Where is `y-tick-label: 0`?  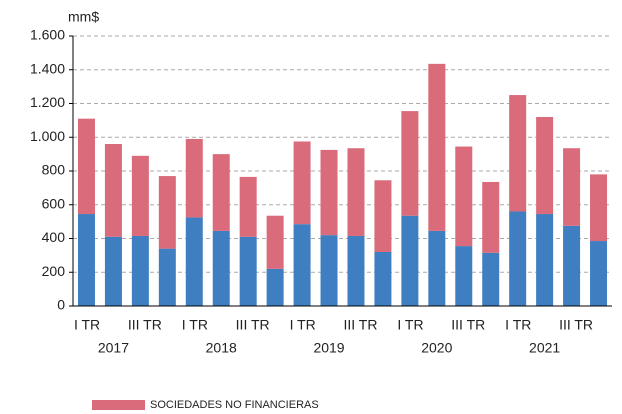
y-tick-label: 0 is located at coordinates (61, 305).